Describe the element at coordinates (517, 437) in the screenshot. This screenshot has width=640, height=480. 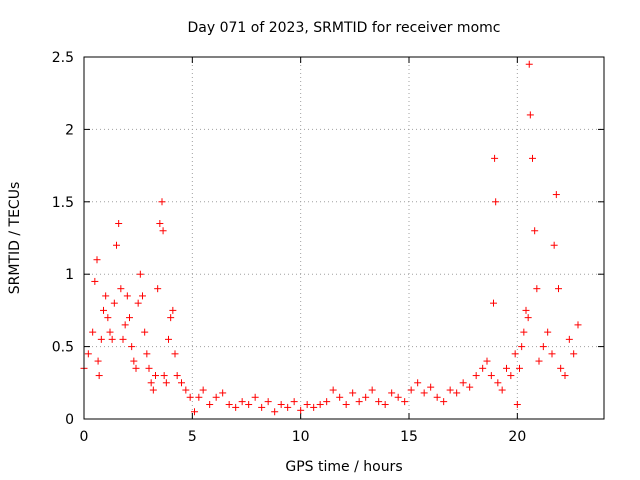
I see `x-tick-label: 20` at that location.